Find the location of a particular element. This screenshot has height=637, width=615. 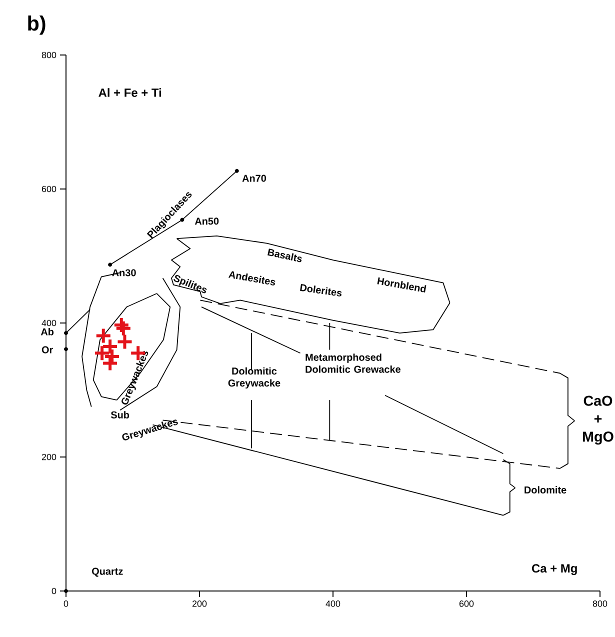

annotation: Dolomite is located at coordinates (545, 490).